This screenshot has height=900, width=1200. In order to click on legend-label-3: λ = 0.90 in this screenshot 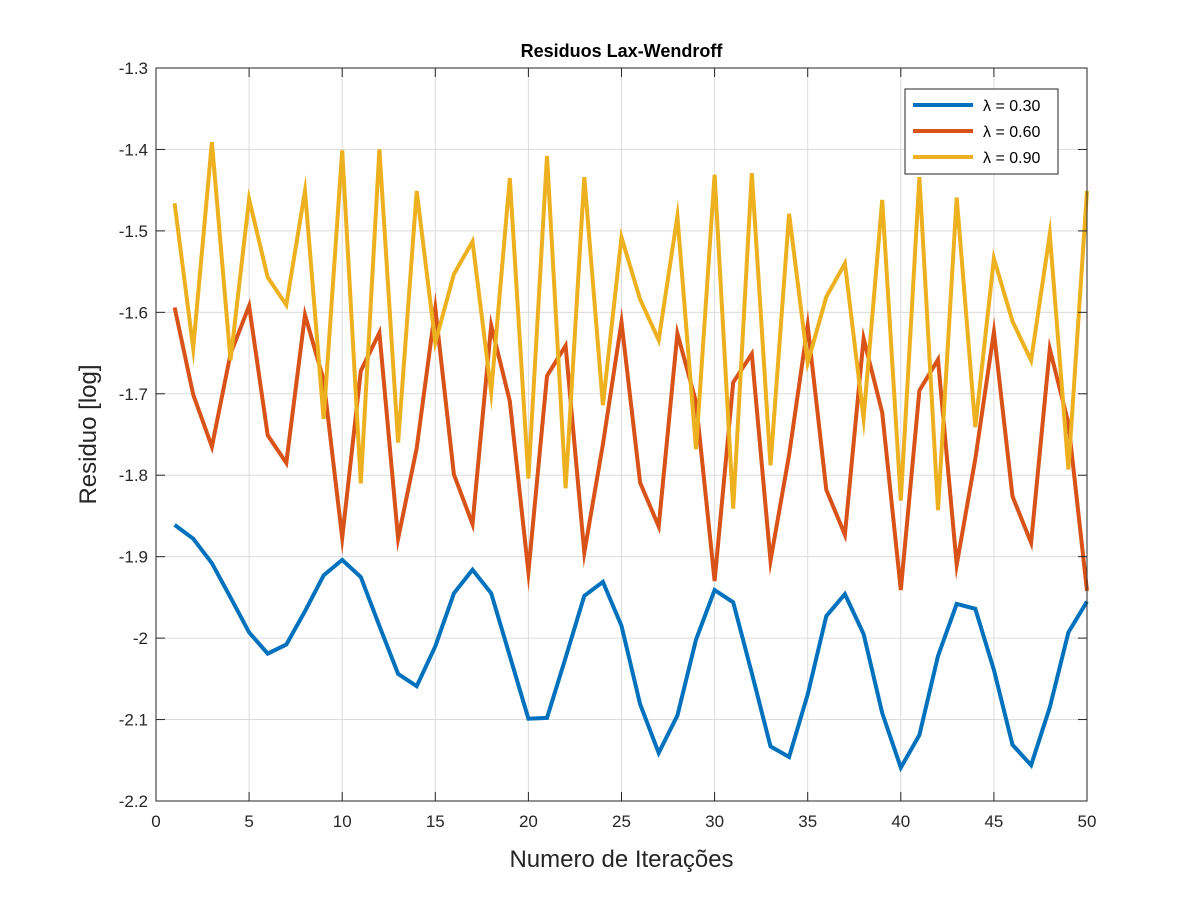, I will do `click(1011, 158)`.